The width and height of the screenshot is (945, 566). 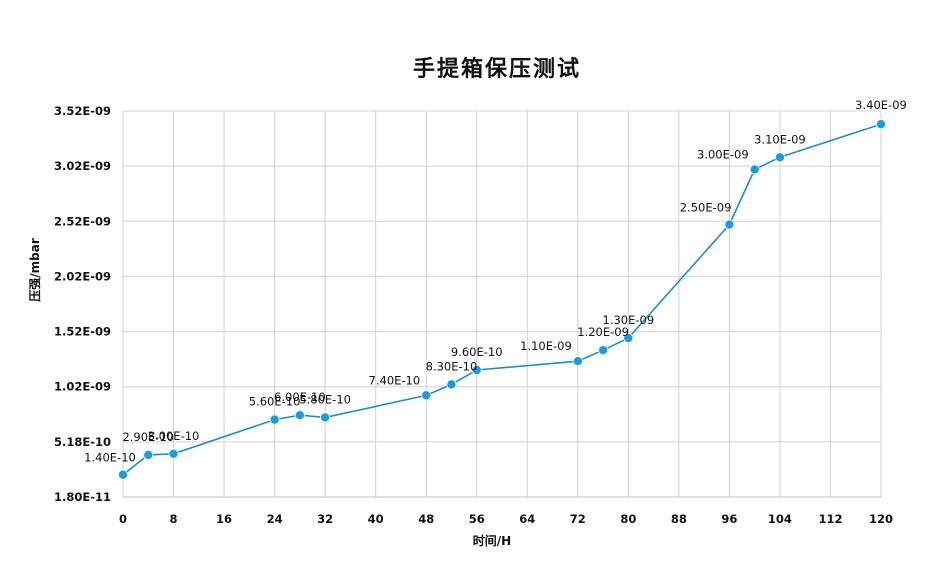 I want to click on chart-title: 手提箱保压测试, so click(x=497, y=69).